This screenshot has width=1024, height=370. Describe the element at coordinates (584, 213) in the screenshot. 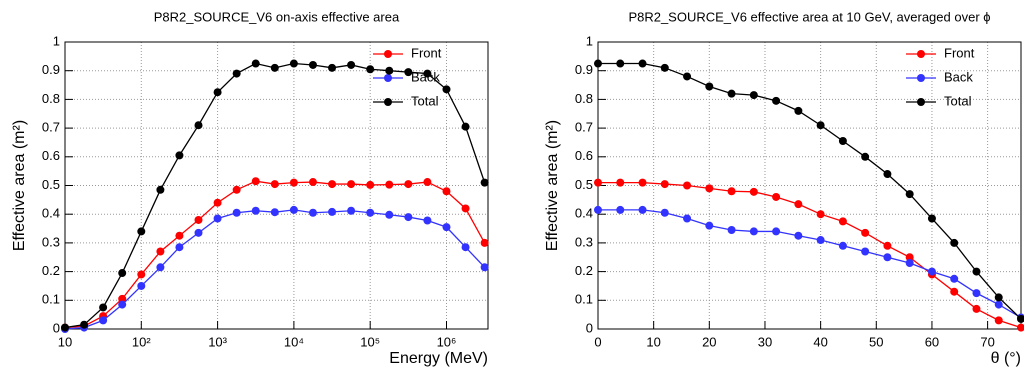

I see `y-tick-label: 0.4` at that location.